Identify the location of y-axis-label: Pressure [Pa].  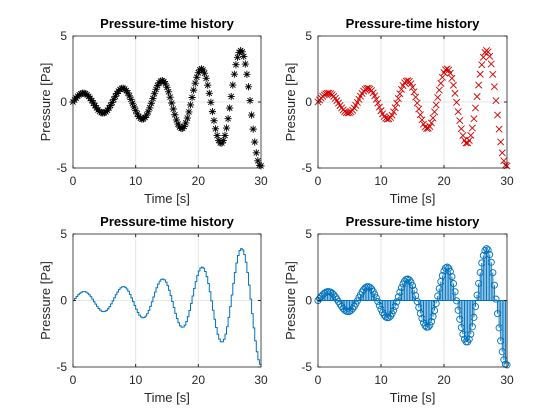
(290, 102).